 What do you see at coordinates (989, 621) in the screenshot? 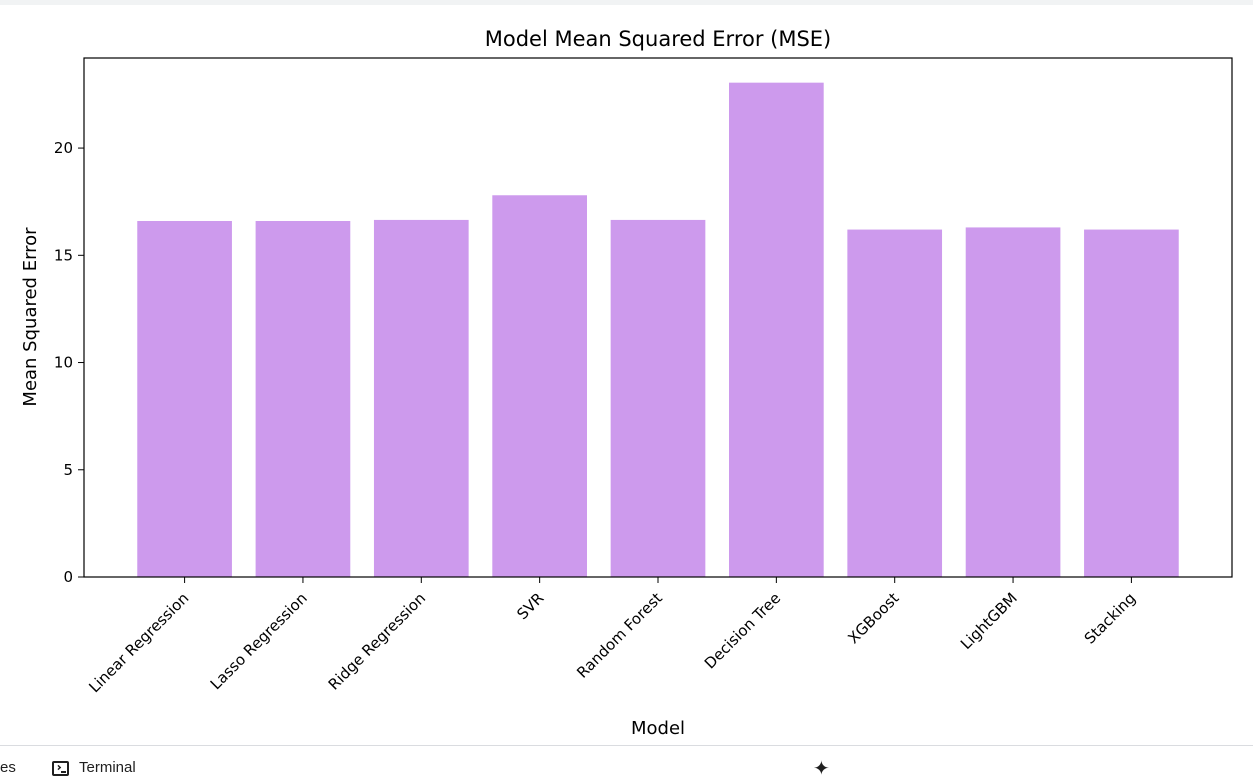
I see `x-tick-label-7: LightGBM` at bounding box center [989, 621].